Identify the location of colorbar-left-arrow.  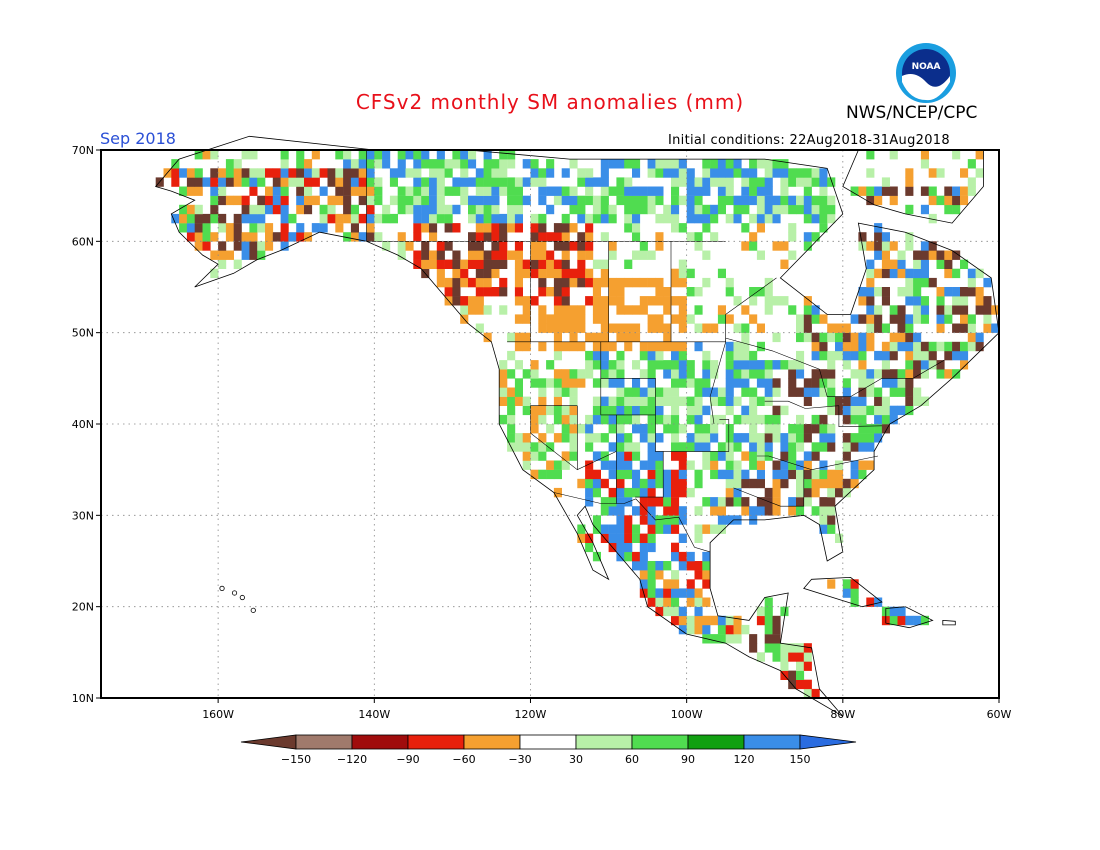
(268, 742).